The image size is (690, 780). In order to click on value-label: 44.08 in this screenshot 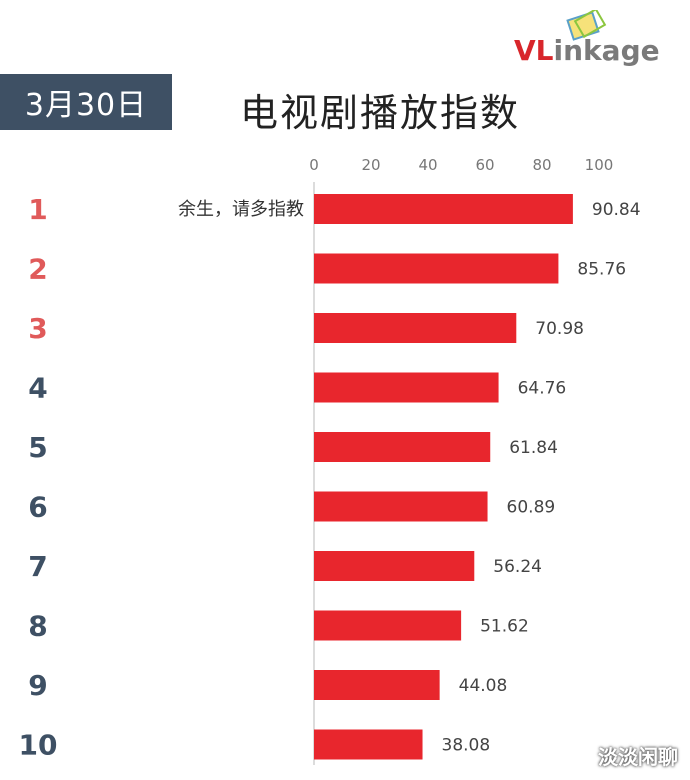, I will do `click(483, 686)`.